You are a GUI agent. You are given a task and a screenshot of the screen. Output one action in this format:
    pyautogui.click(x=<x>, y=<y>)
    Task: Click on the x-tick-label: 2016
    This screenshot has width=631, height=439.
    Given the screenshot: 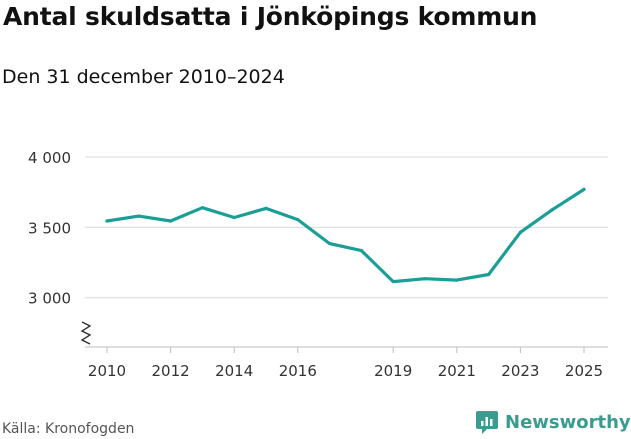 What is the action you would take?
    pyautogui.click(x=298, y=371)
    